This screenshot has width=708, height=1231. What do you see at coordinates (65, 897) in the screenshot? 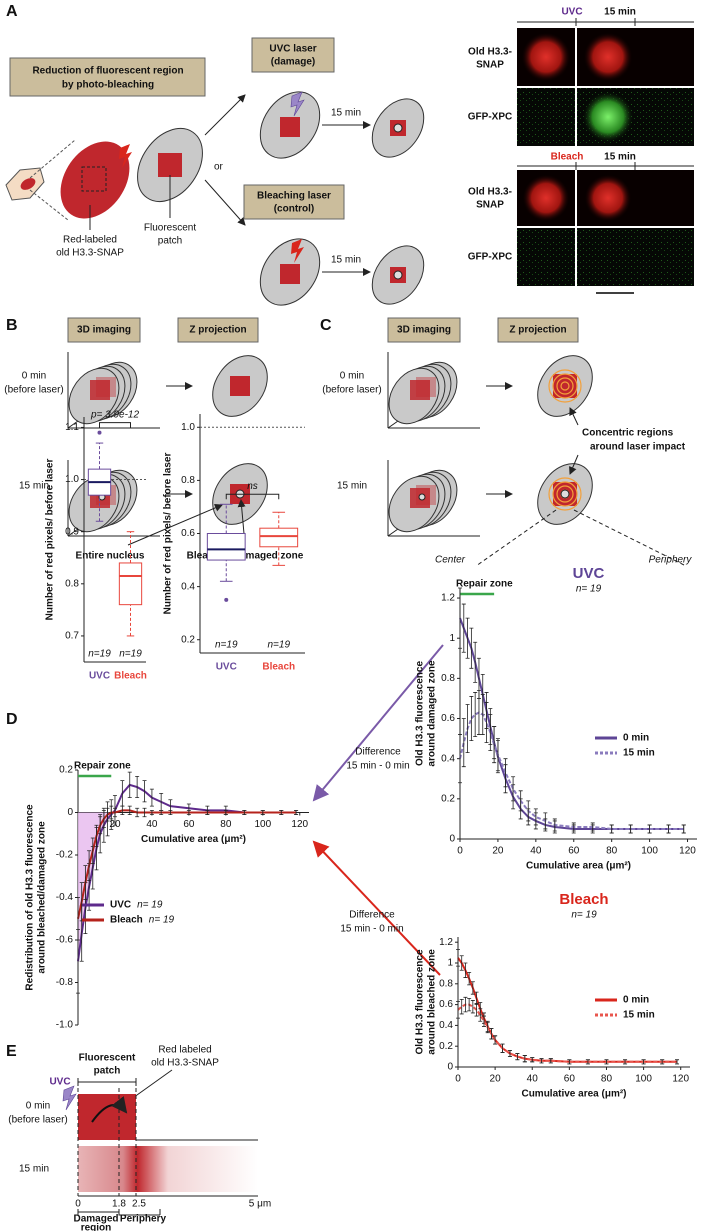
I see `y-tick-label: -0.4` at bounding box center [65, 897].